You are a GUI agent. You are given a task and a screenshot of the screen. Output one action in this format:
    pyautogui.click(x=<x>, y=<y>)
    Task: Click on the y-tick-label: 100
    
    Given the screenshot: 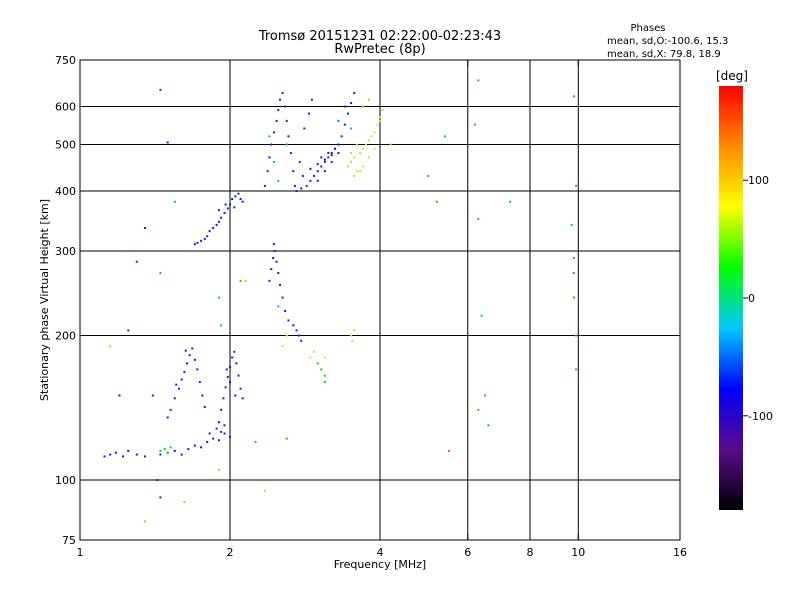 What is the action you would take?
    pyautogui.click(x=65, y=480)
    